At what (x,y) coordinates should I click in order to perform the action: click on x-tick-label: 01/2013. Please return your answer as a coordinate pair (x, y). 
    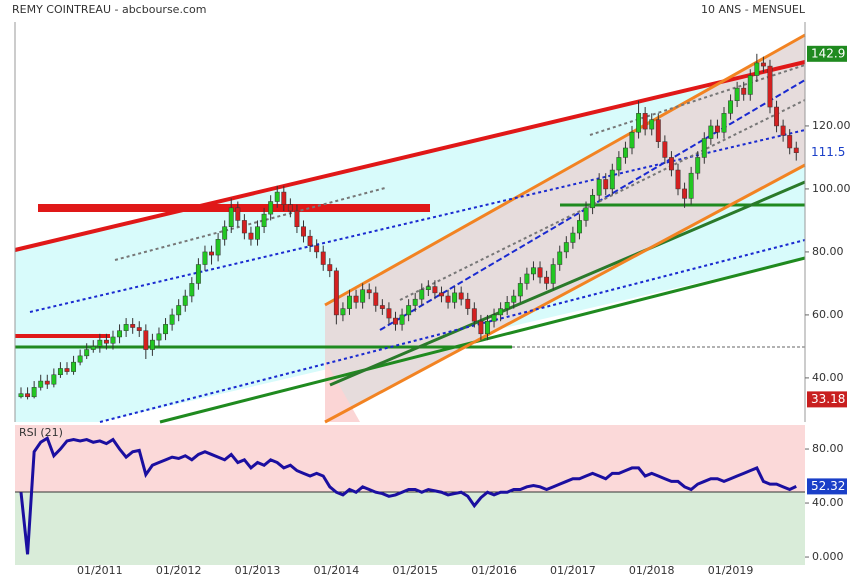
    Looking at the image, I should click on (258, 570).